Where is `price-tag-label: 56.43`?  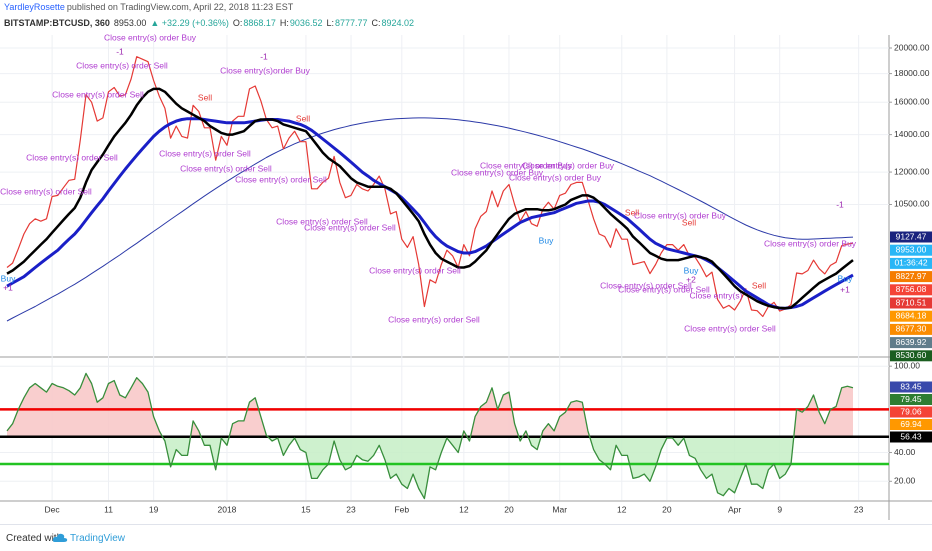
price-tag-label: 56.43 is located at coordinates (911, 436).